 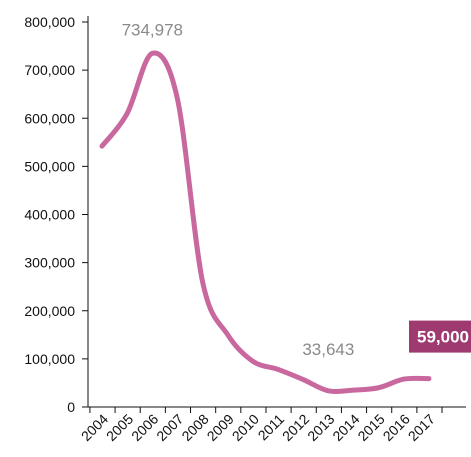 I want to click on y-tick-label: 400,000, so click(x=49, y=215).